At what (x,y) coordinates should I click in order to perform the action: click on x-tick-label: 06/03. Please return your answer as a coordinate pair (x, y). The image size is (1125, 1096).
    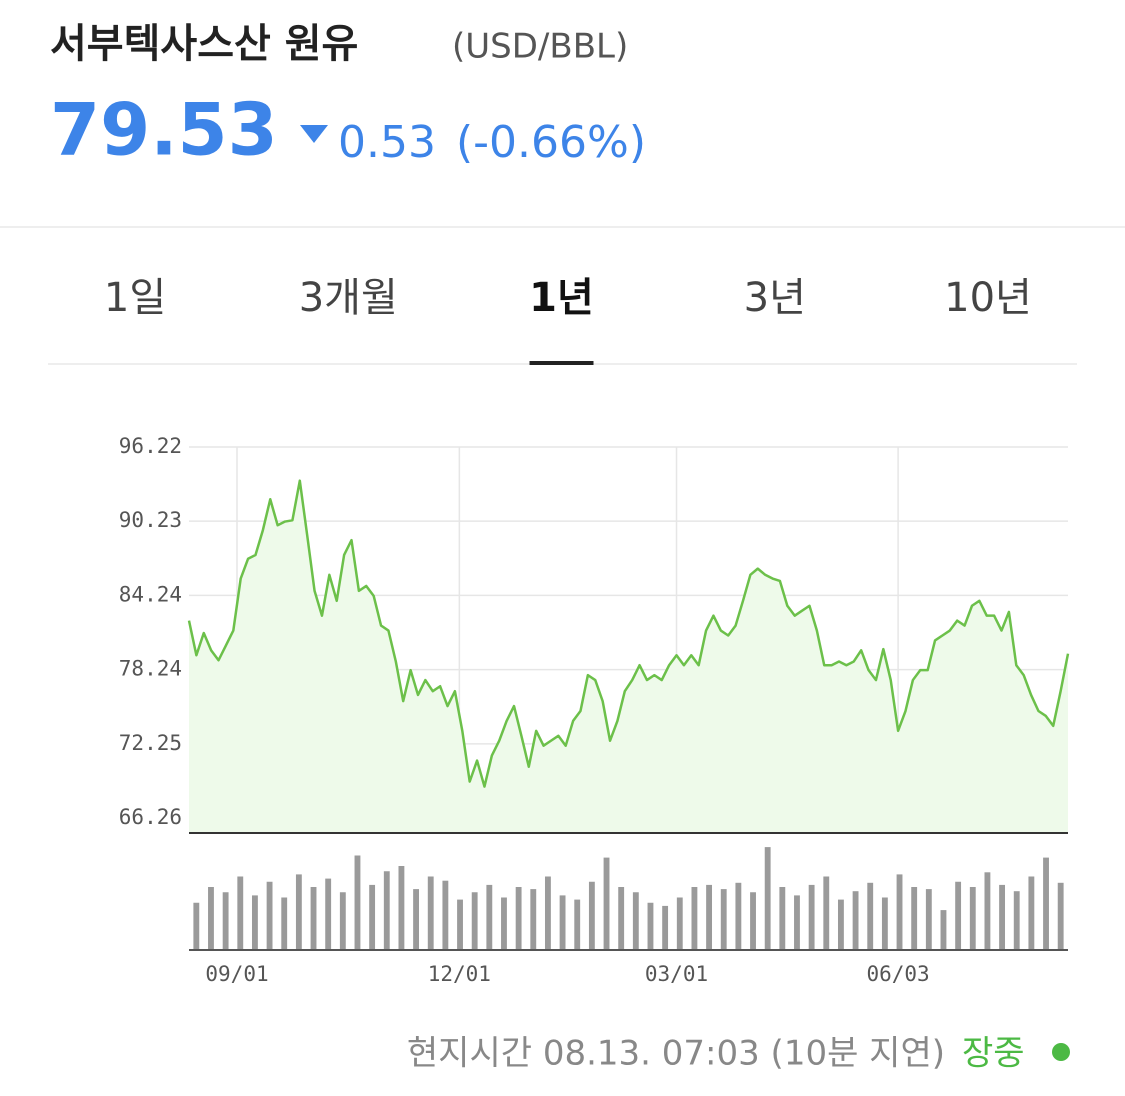
    Looking at the image, I should click on (897, 974).